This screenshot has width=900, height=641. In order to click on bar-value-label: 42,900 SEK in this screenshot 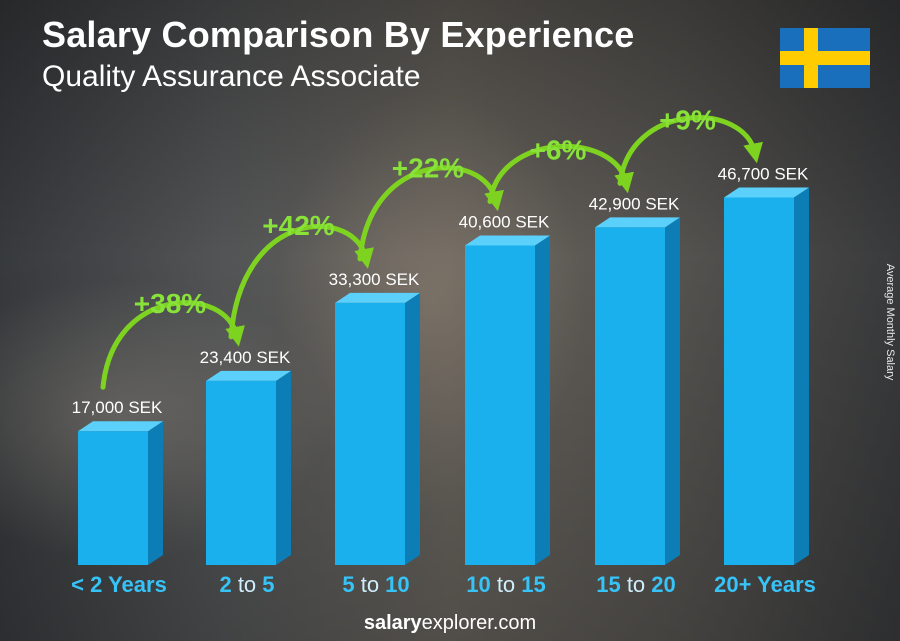, I will do `click(634, 203)`.